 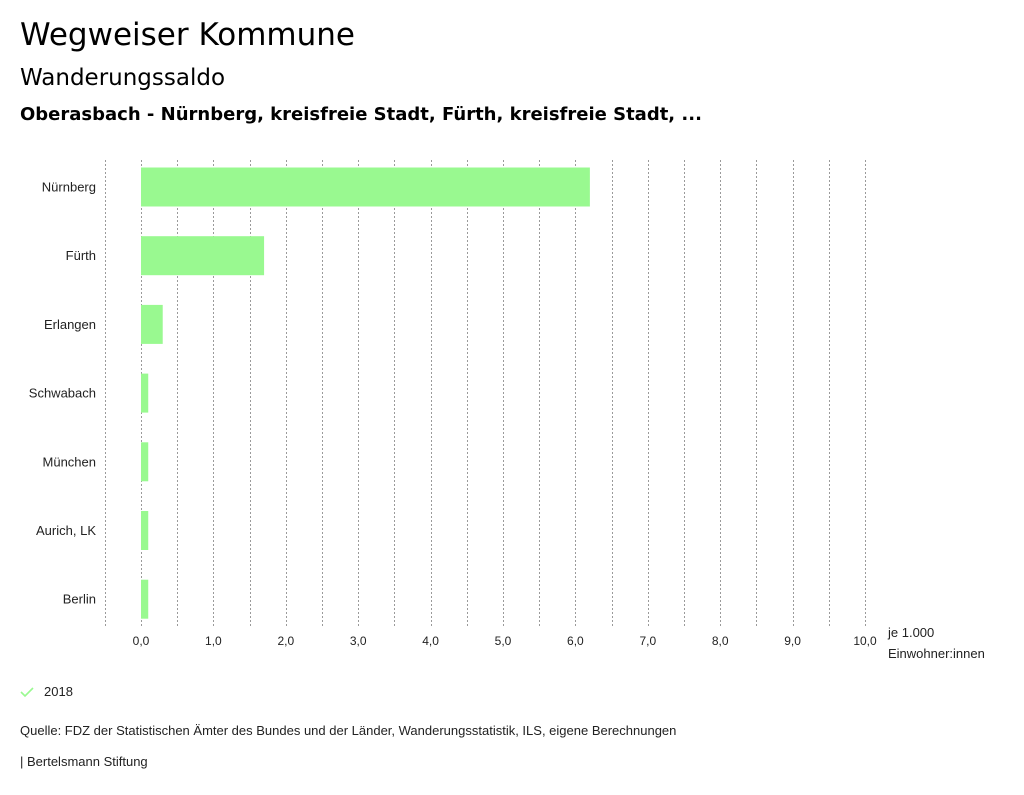 I want to click on legend-label: 2018, so click(x=58, y=691).